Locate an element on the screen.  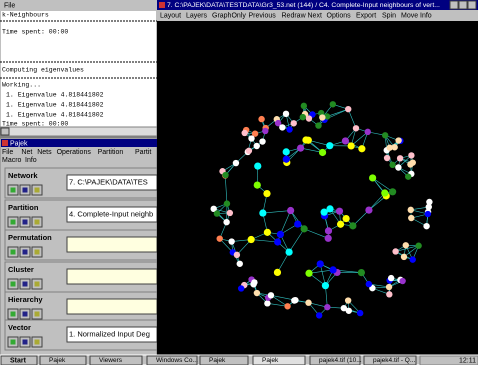
menu-item: File is located at coordinates (7, 152).